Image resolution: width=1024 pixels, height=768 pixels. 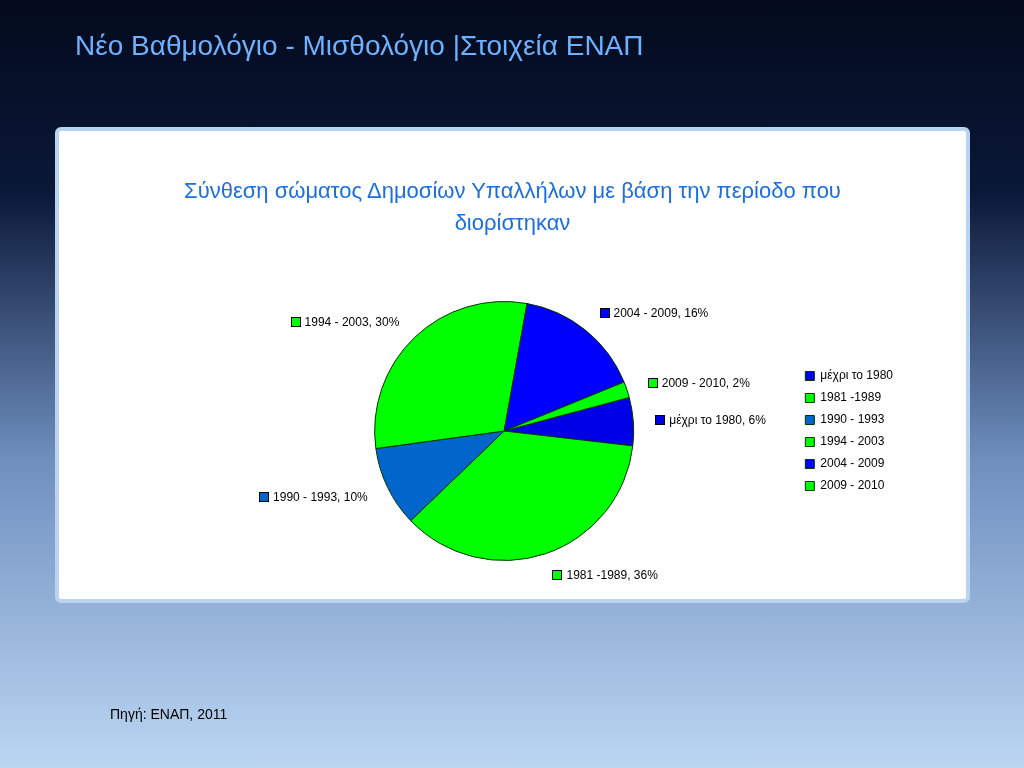 What do you see at coordinates (852, 419) in the screenshot?
I see `legend-label: 1990 - 1993` at bounding box center [852, 419].